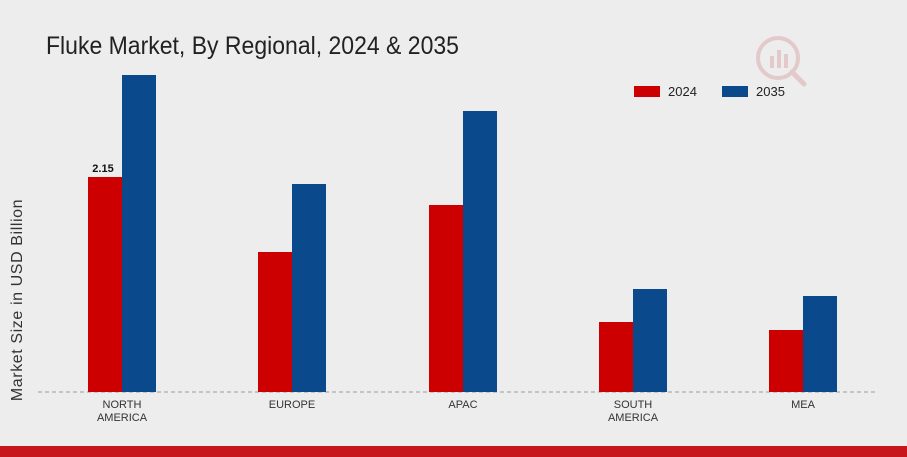 Image resolution: width=907 pixels, height=457 pixels. I want to click on data-label-0: 2.15, so click(102, 169).